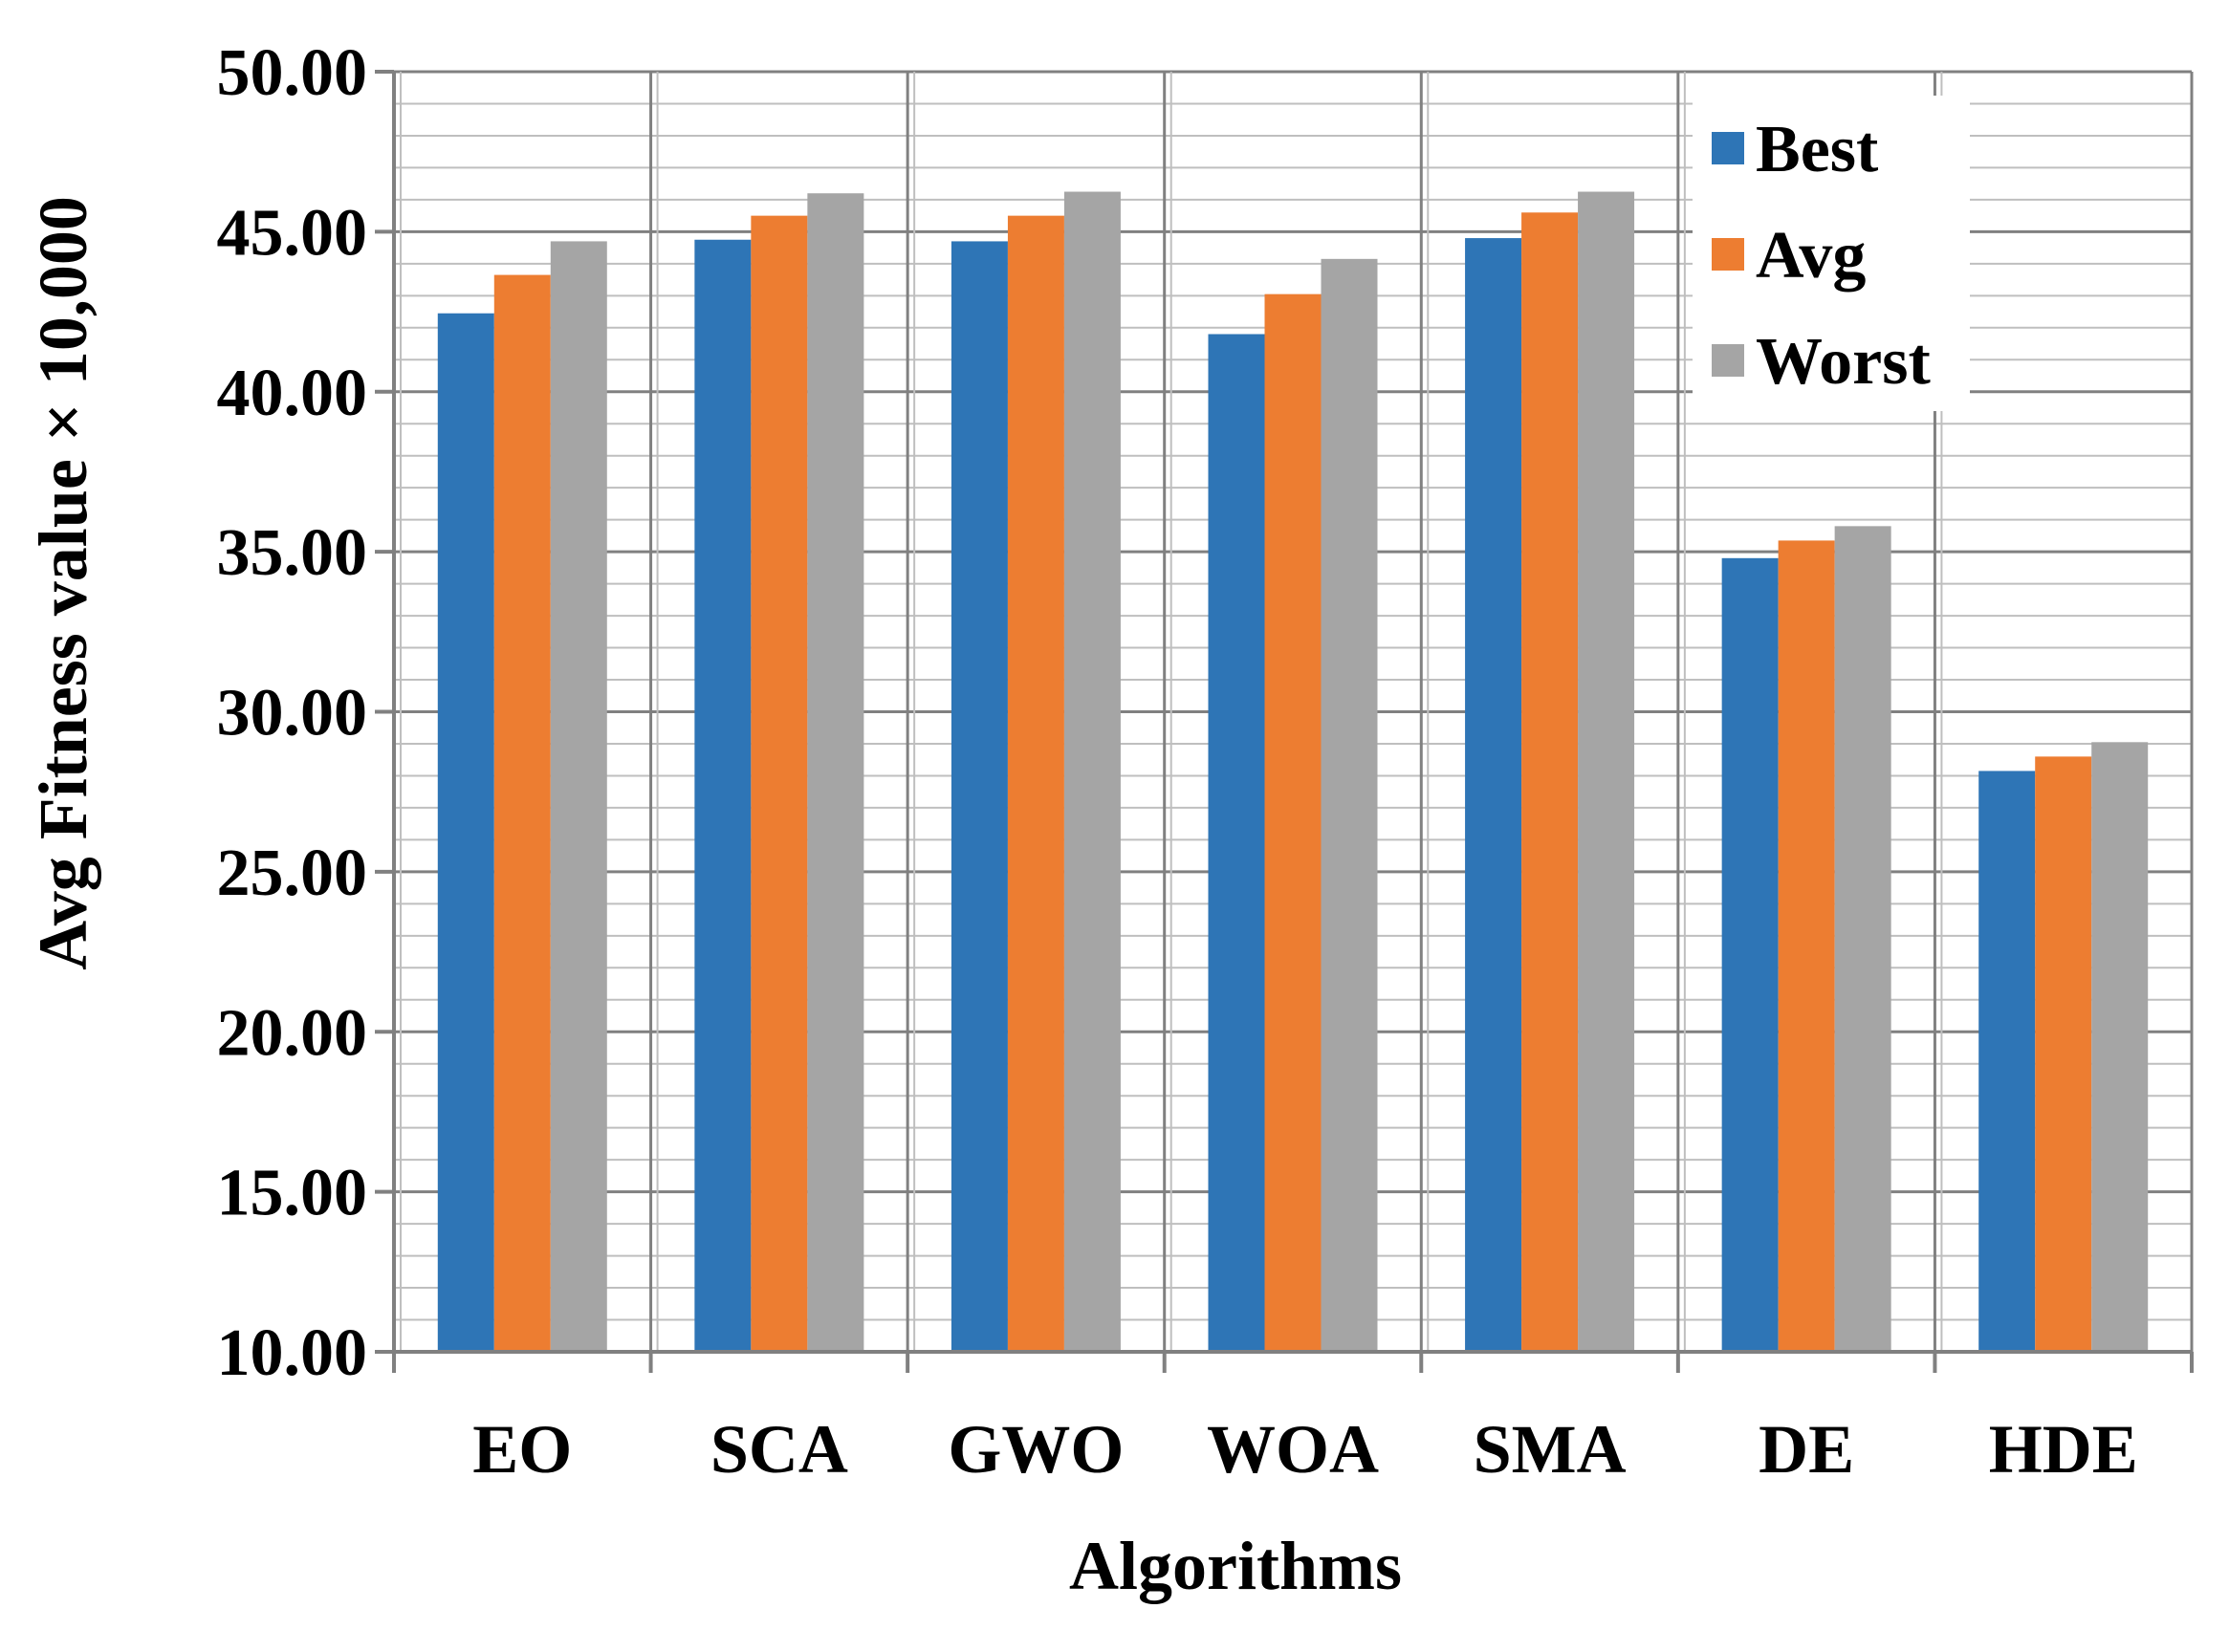 Image resolution: width=2229 pixels, height=1652 pixels. I want to click on bar-worst-hde, so click(2120, 1047).